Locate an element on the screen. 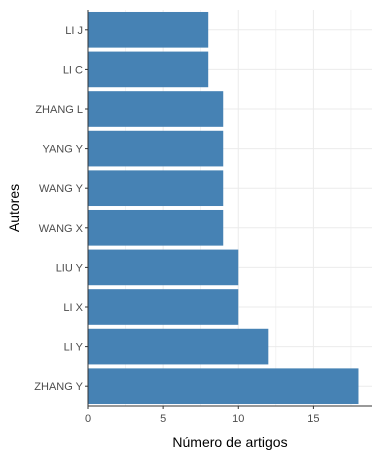 The width and height of the screenshot is (377, 452). y-tick-label: YANG Y is located at coordinates (62, 150).